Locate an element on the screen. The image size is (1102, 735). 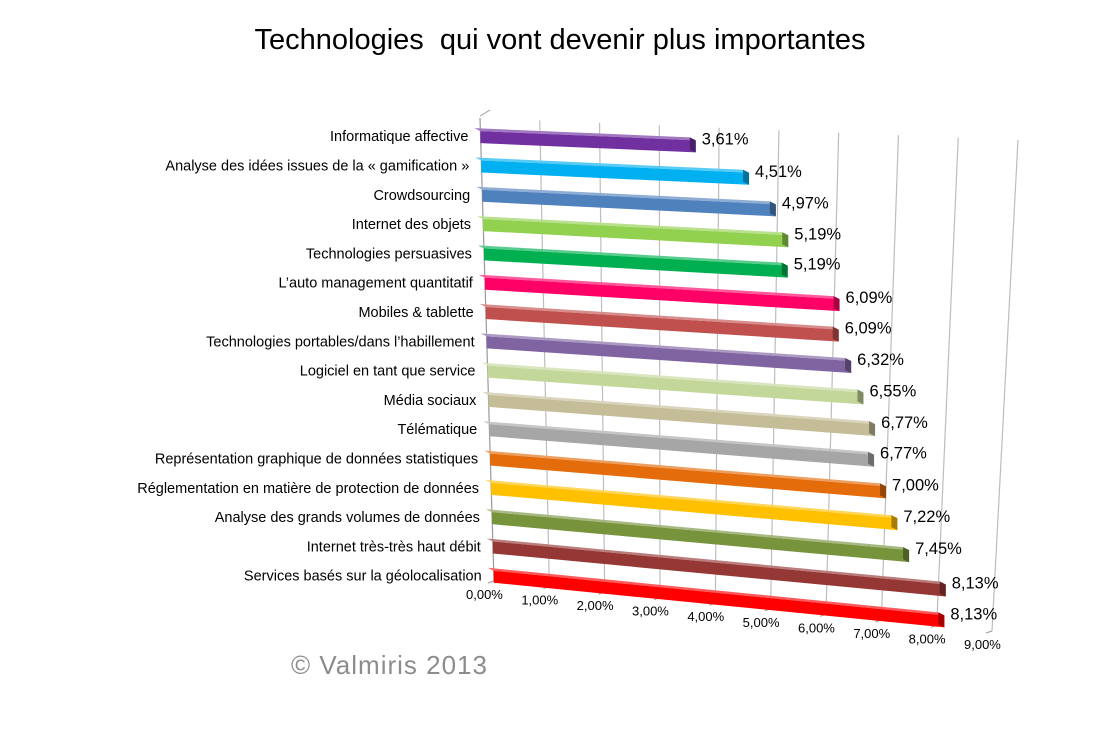
x-tick-label: 8,00% is located at coordinates (927, 638).